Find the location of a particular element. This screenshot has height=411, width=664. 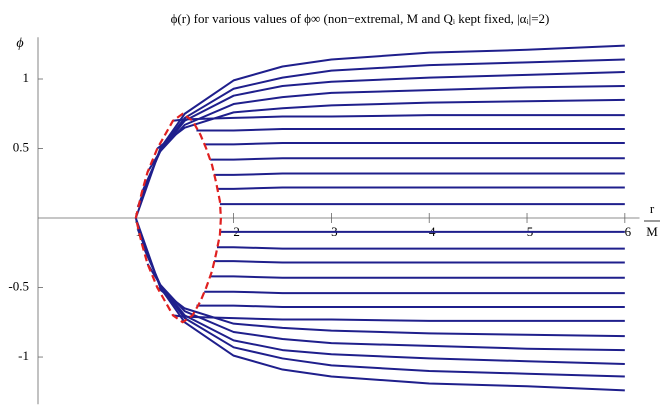

y-tick-label: -0.5 is located at coordinates (18, 286).